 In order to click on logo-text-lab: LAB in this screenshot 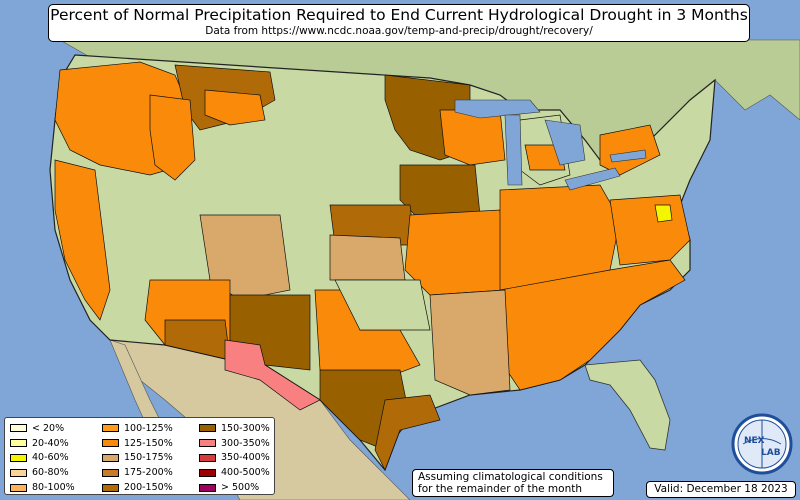, I will do `click(771, 453)`.